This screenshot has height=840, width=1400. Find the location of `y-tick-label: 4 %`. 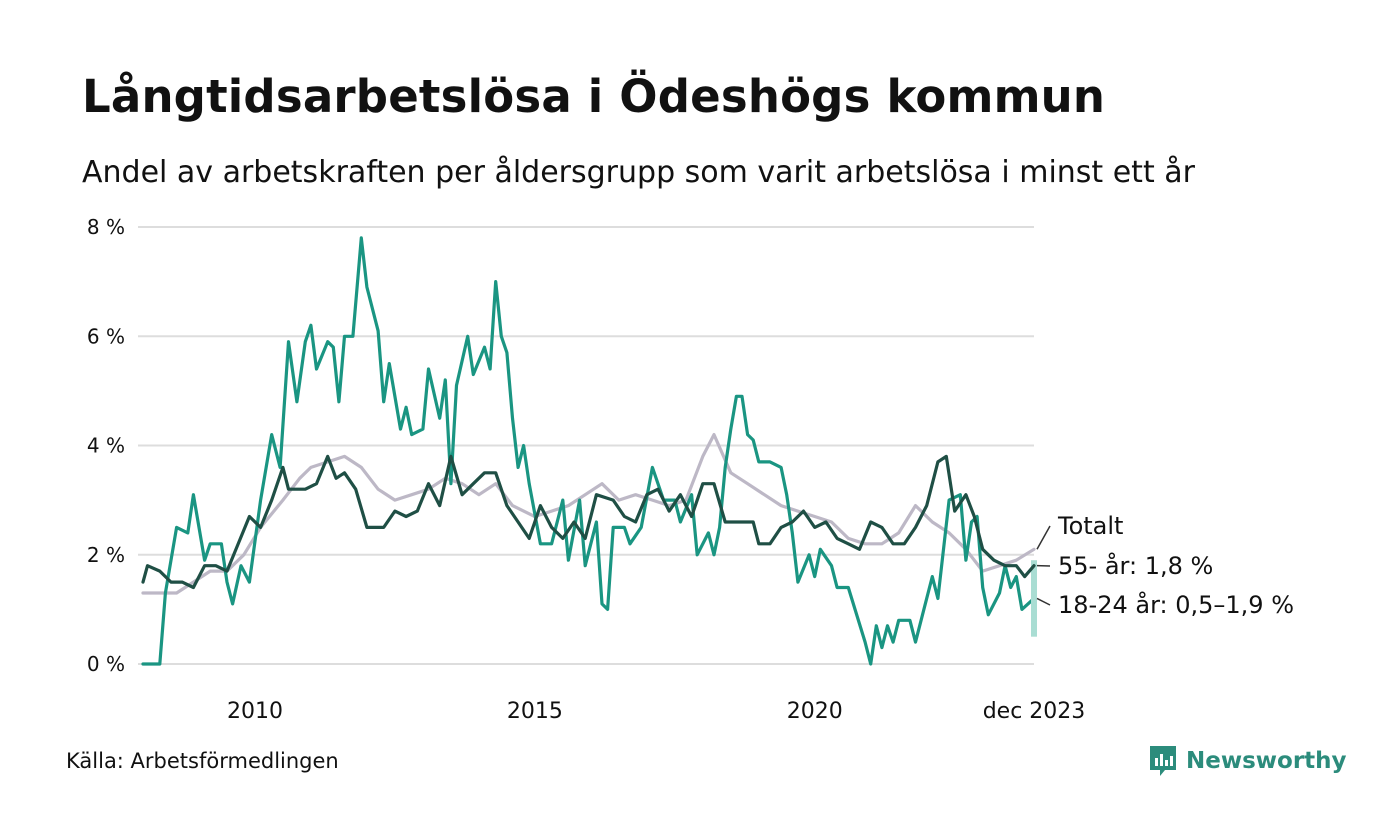

y-tick-label: 4 % is located at coordinates (106, 446).